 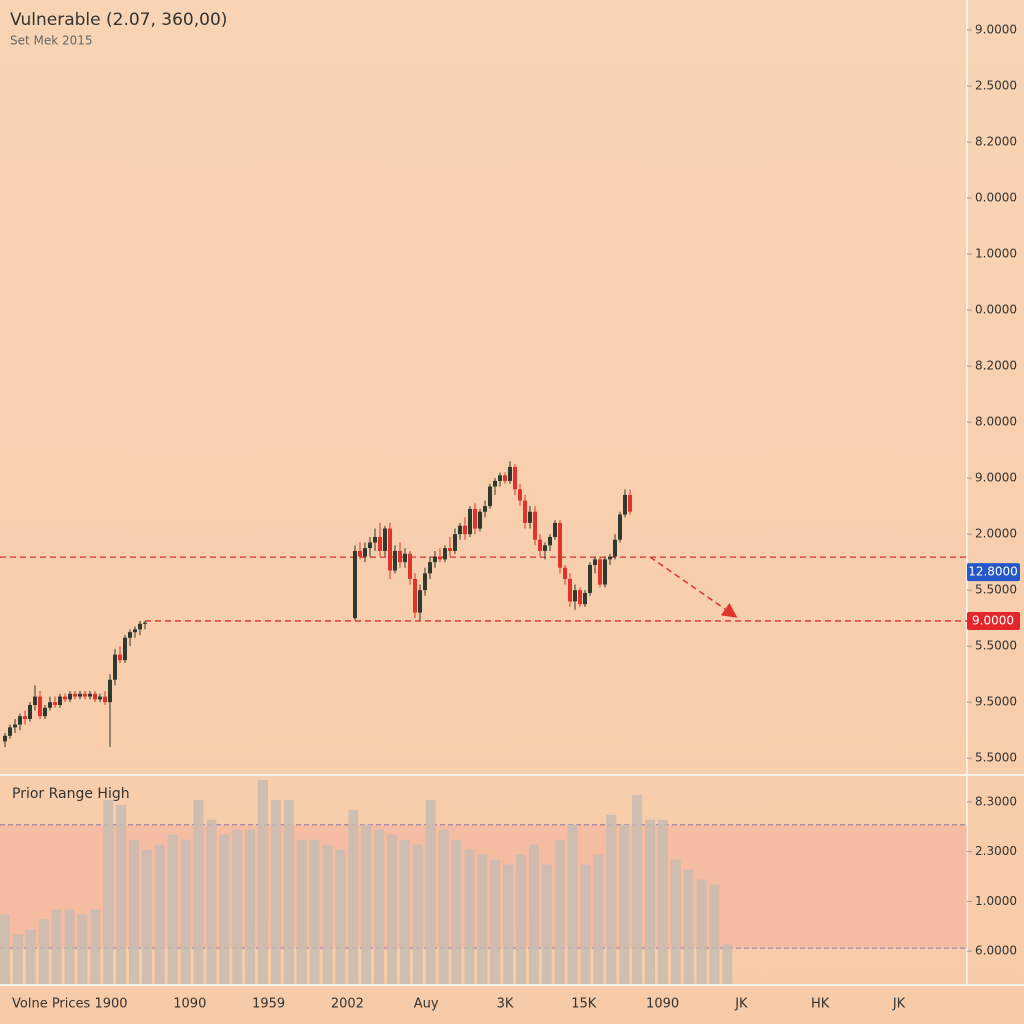 I want to click on y-tick-label: 0.0000, so click(x=996, y=310).